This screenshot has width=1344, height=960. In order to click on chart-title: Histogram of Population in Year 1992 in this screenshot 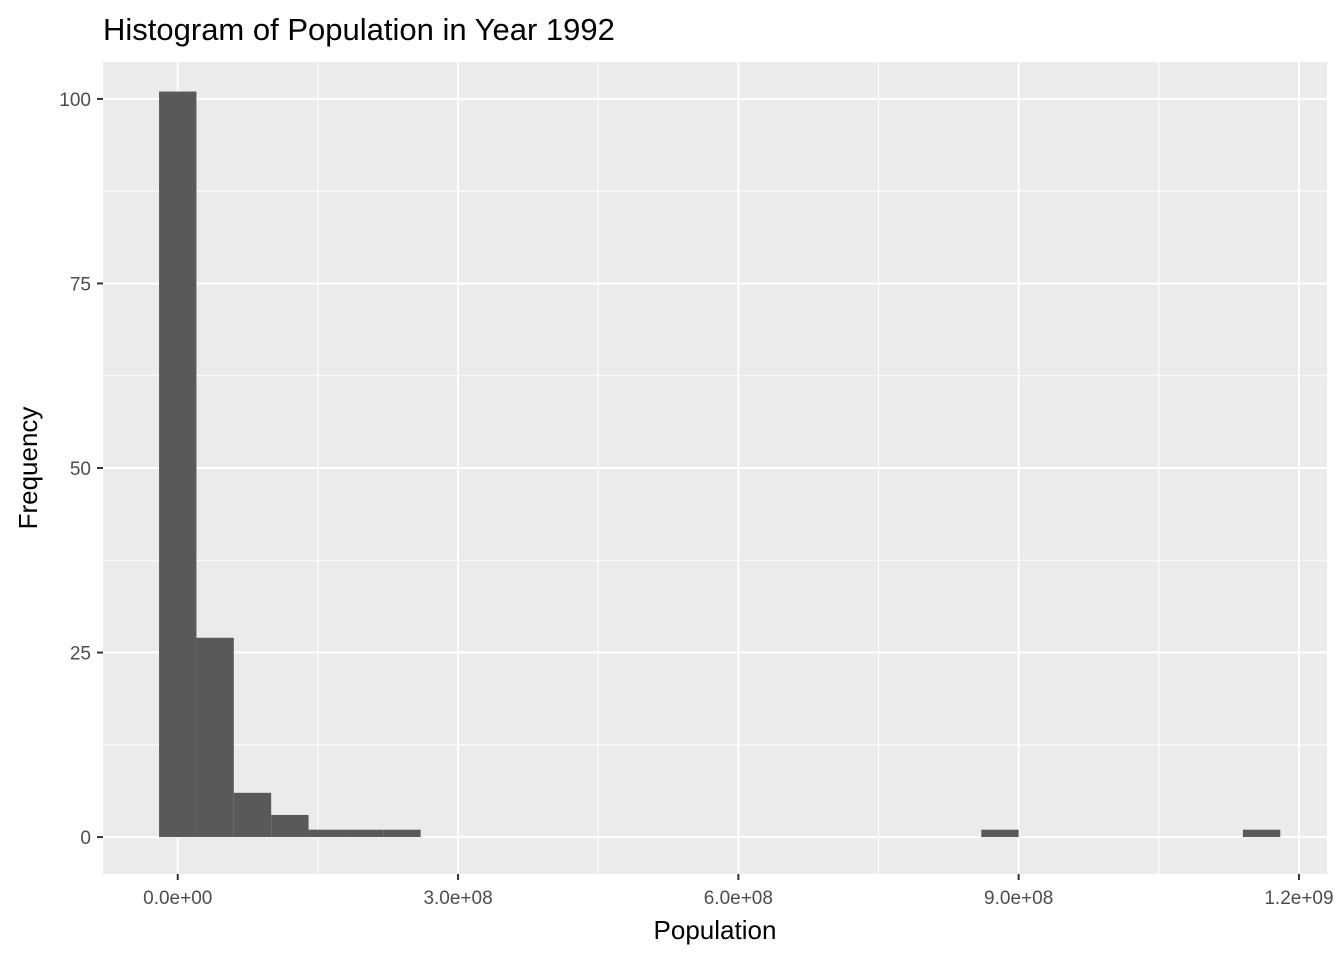, I will do `click(359, 29)`.